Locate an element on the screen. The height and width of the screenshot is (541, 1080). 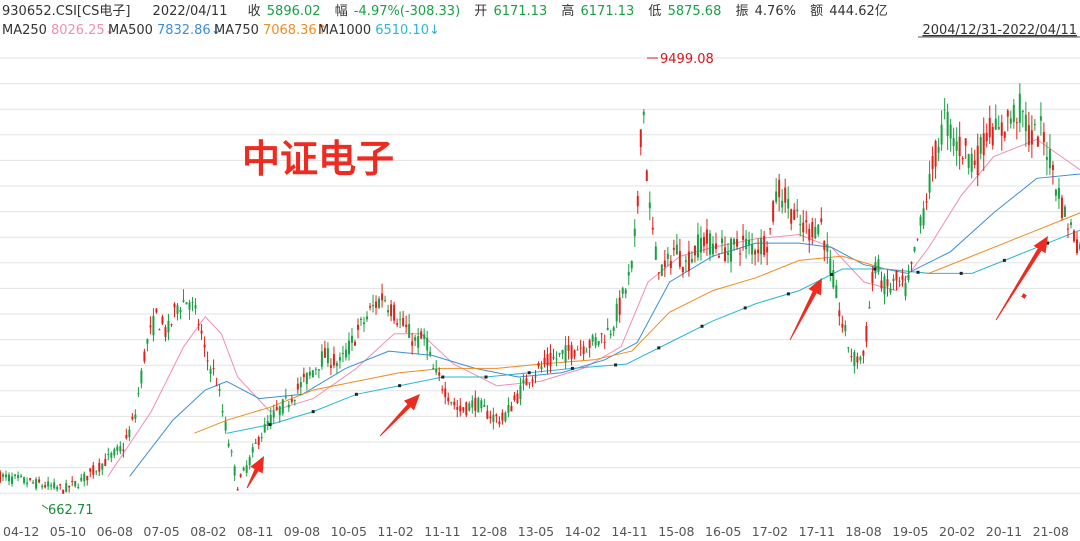
x-tick-label: 08-02 is located at coordinates (208, 531).